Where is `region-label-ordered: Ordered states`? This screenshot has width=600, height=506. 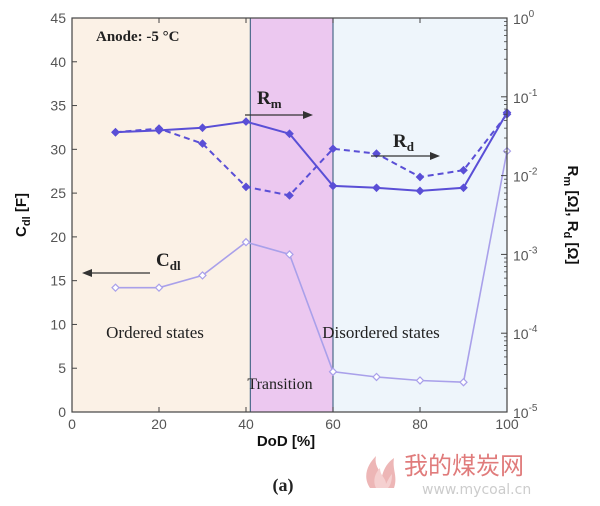
region-label-ordered: Ordered states is located at coordinates (155, 332).